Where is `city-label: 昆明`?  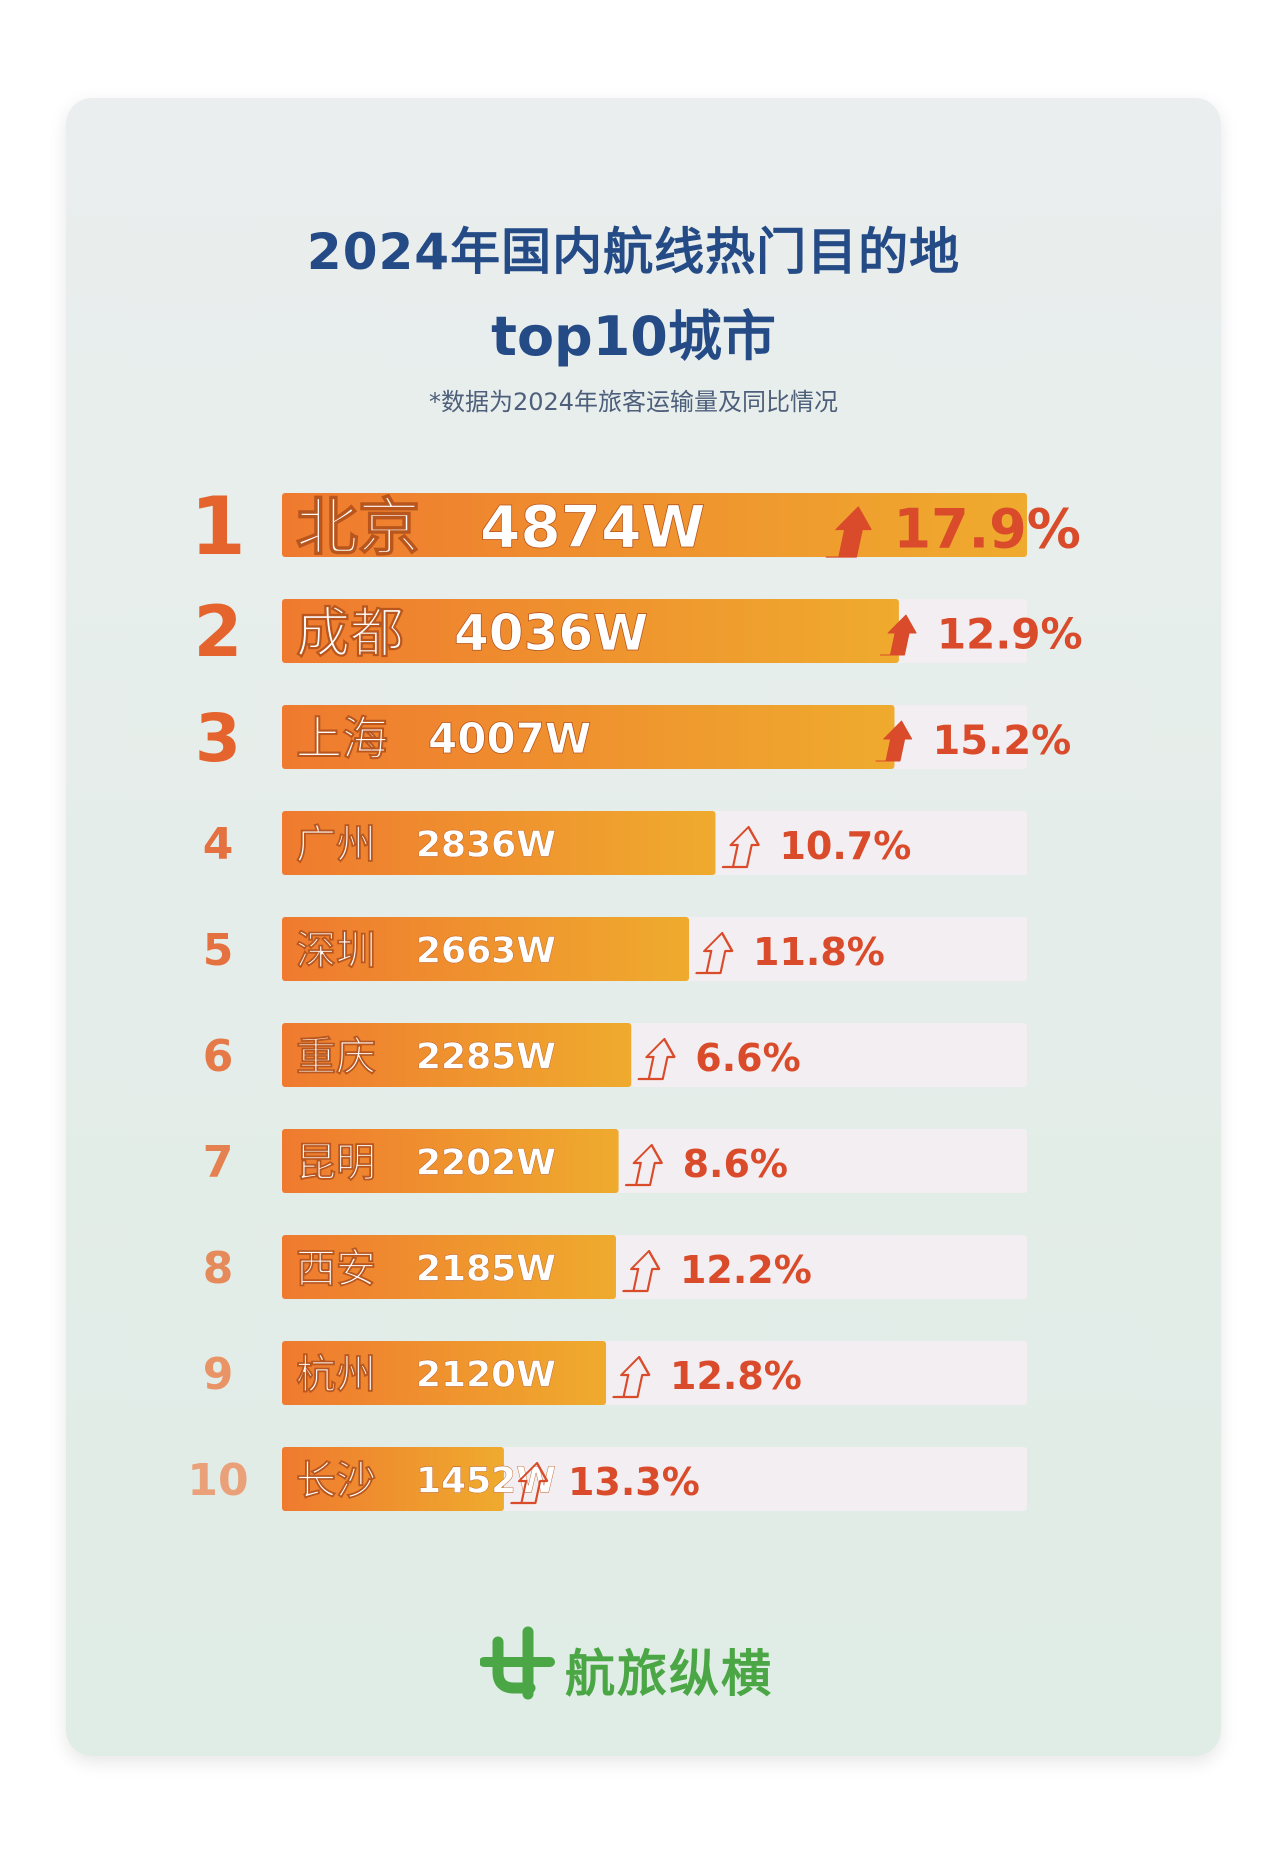 city-label: 昆明 is located at coordinates (336, 1163).